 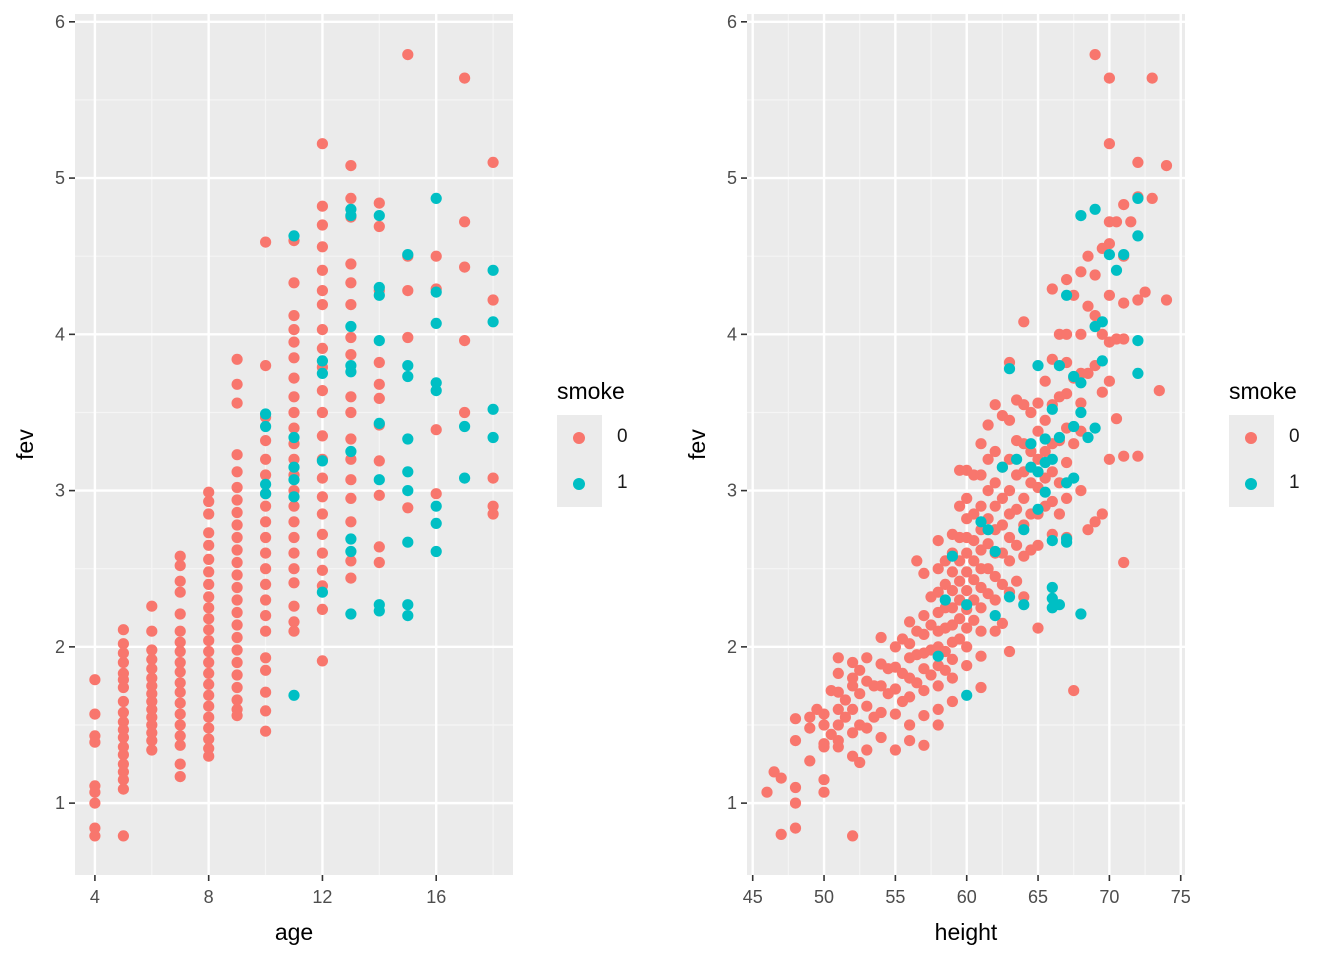 What do you see at coordinates (25, 444) in the screenshot?
I see `y-axis-title: fev` at bounding box center [25, 444].